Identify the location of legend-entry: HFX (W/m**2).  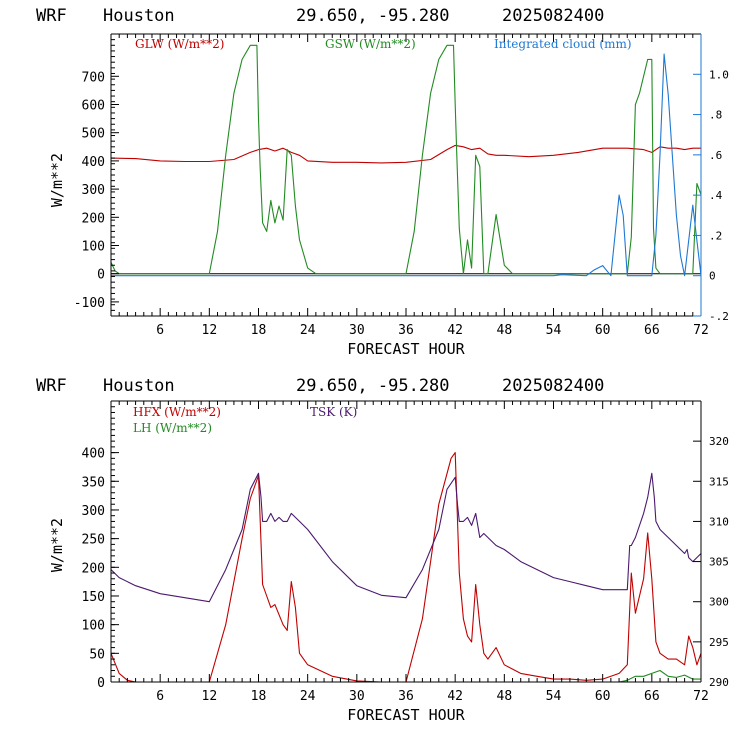
(177, 412).